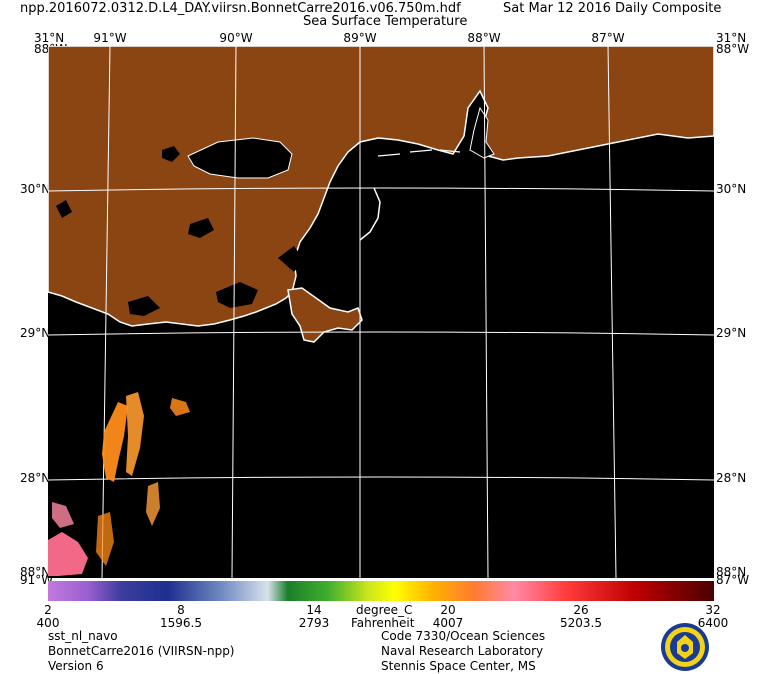 This screenshot has width=762, height=674. What do you see at coordinates (234, 312) in the screenshot?
I see `meridian-90w` at bounding box center [234, 312].